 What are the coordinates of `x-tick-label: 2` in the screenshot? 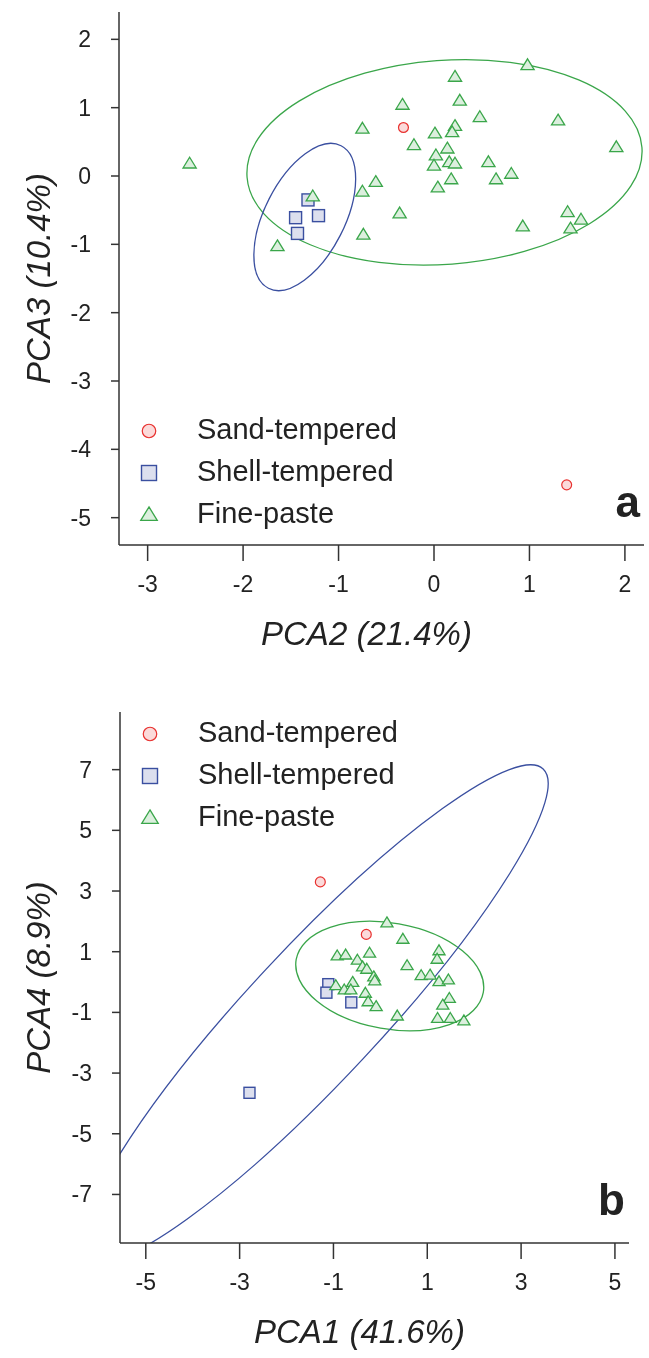 It's located at (625, 584).